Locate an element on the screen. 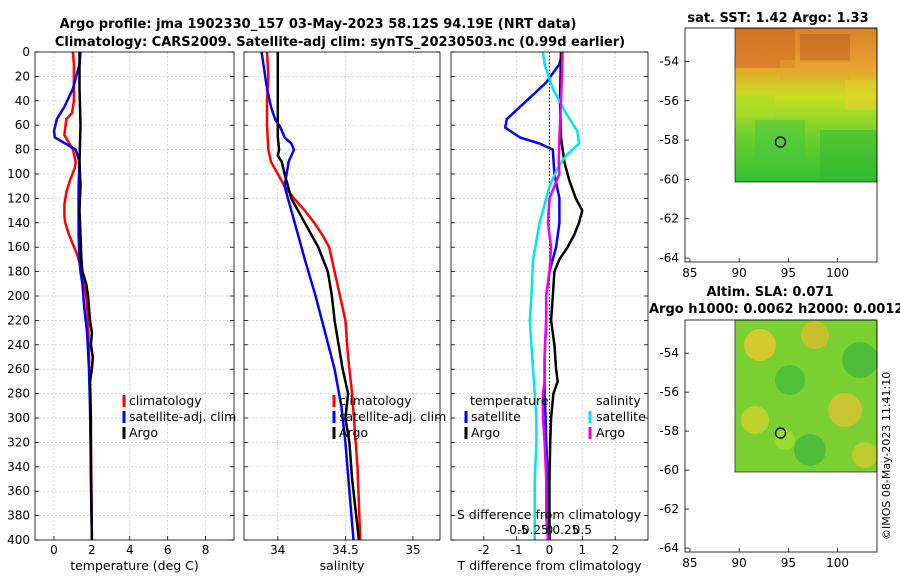  s-diff-tick-label: -0.25 is located at coordinates (533, 530).